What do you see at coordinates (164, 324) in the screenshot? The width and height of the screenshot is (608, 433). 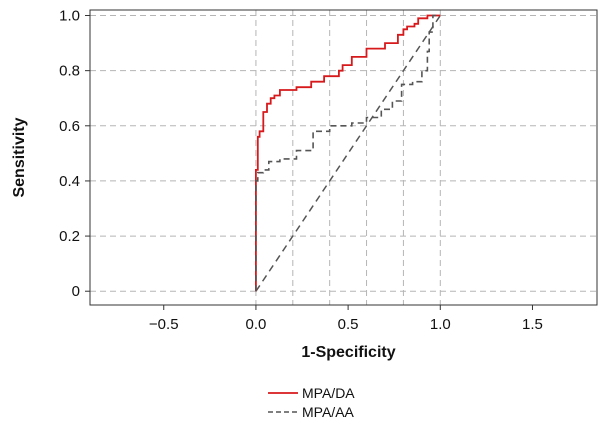 I see `x-tick-label: −0.5` at bounding box center [164, 324].